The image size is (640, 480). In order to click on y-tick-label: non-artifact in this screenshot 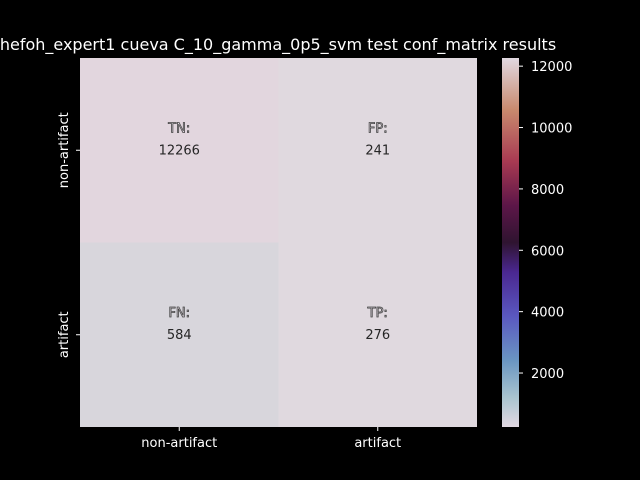, I will do `click(64, 150)`.